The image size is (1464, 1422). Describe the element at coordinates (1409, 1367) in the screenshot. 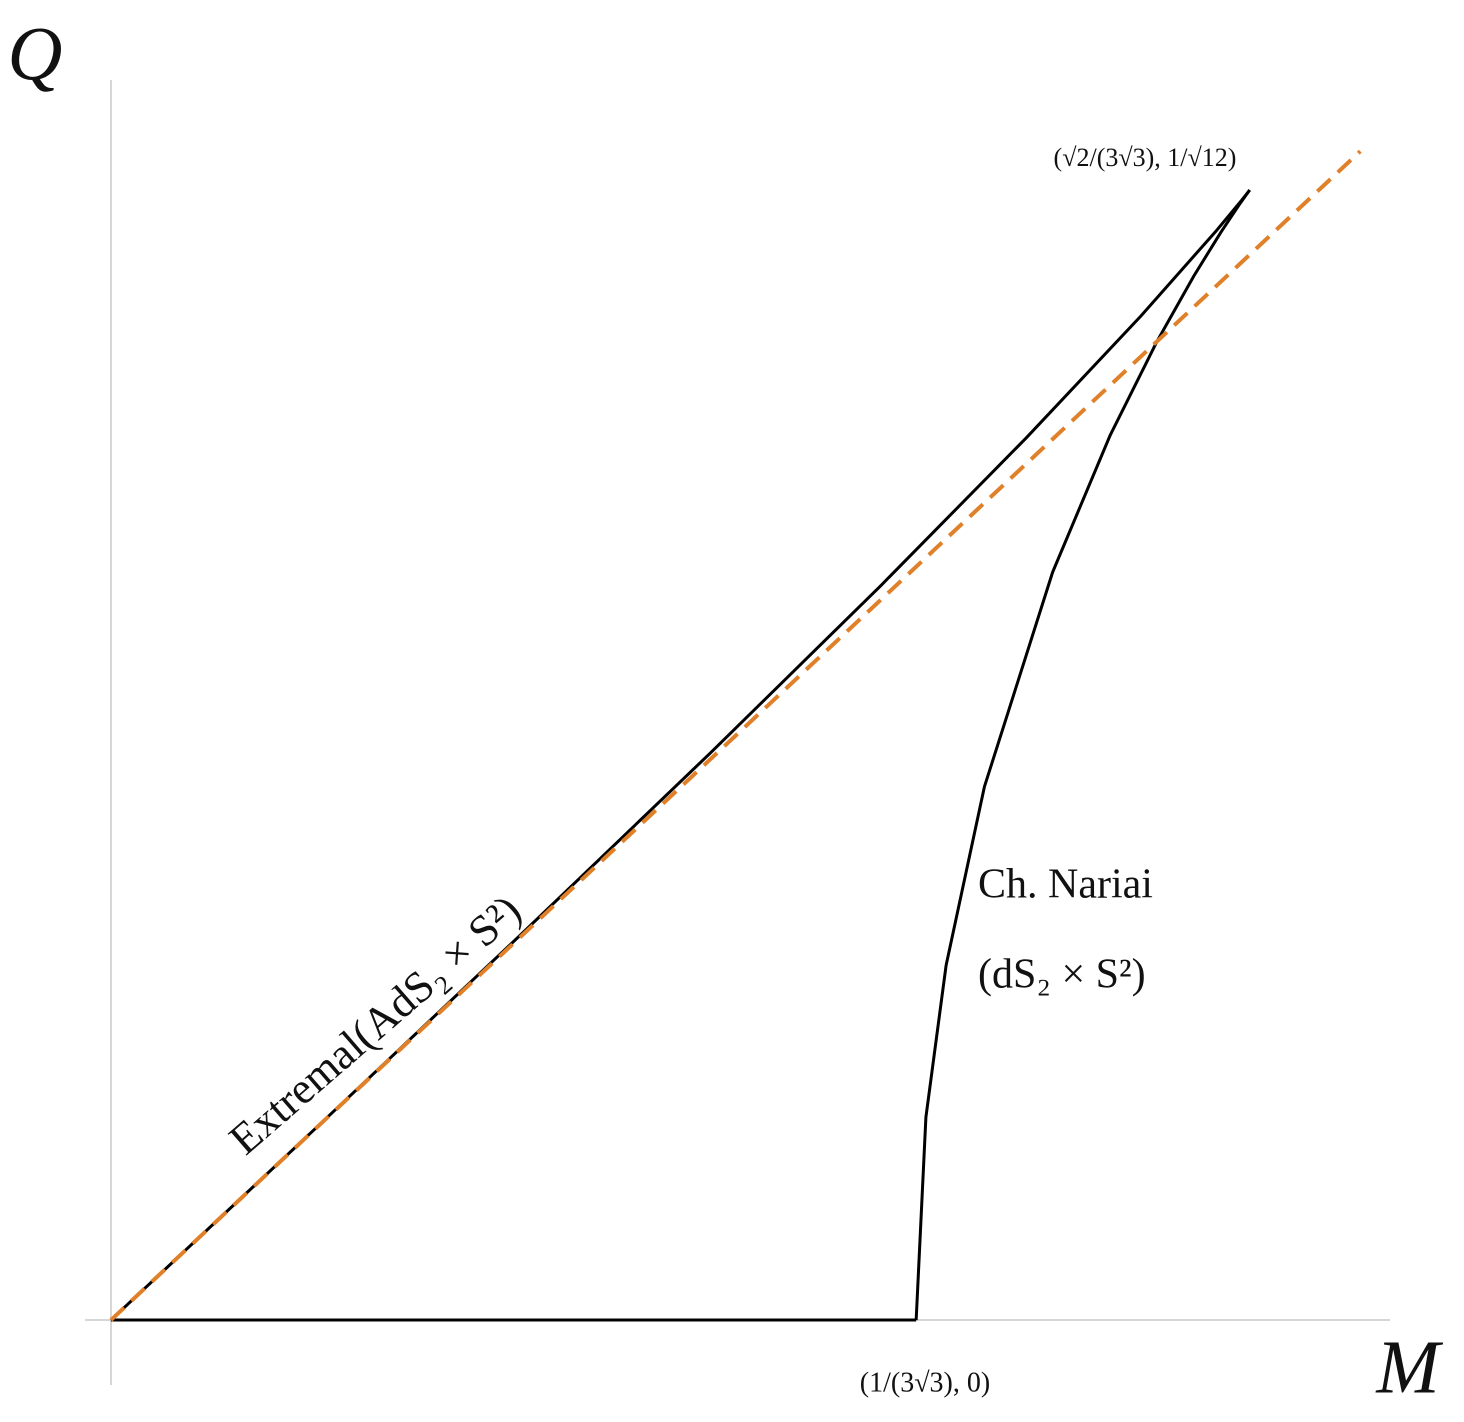

I see `x-axis-label: M` at that location.